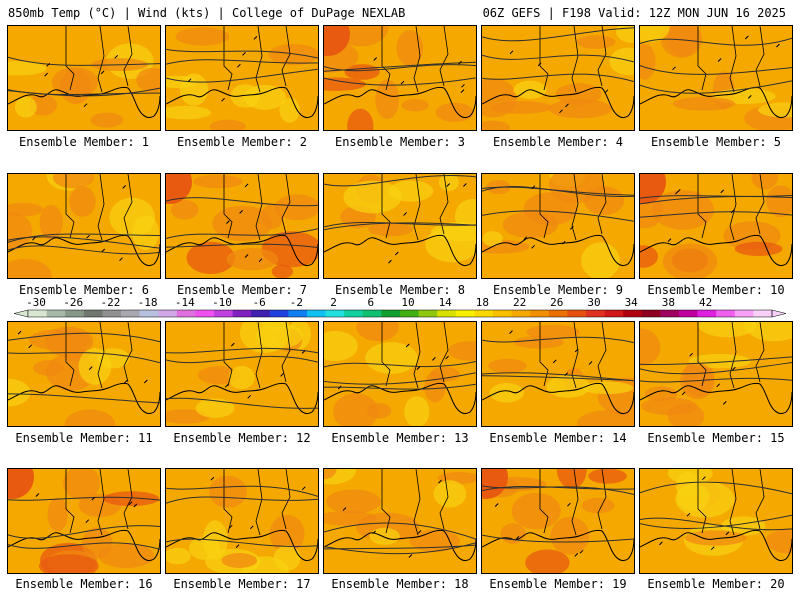 The height and width of the screenshot is (600, 800). Describe the element at coordinates (705, 302) in the screenshot. I see `colorbar-tick-label: 42` at that location.